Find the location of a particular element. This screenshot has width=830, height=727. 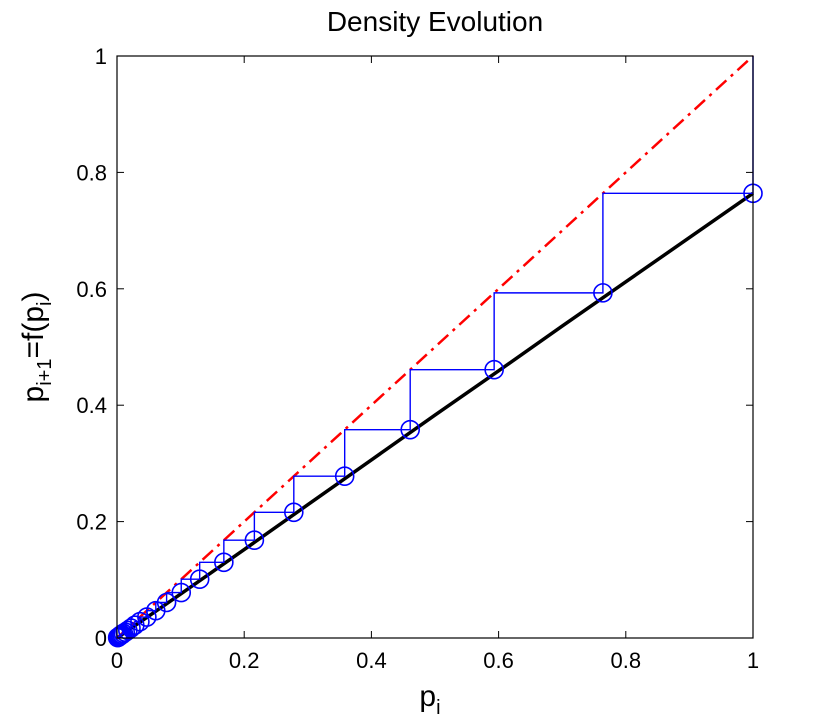

x-tick-label: 0 is located at coordinates (117, 660).